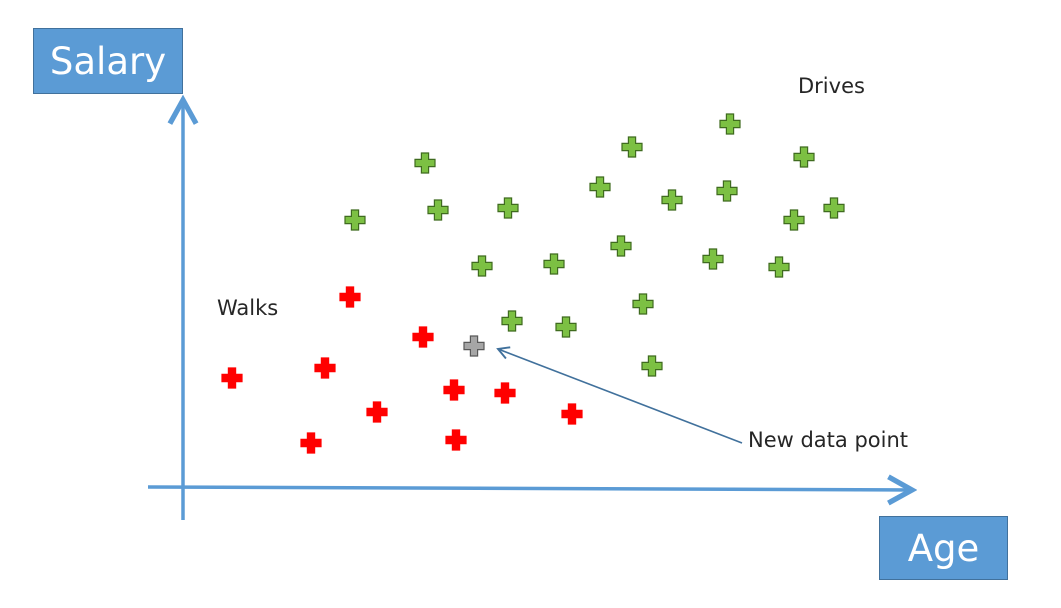  What do you see at coordinates (943, 548) in the screenshot?
I see `x-axis-label: Age` at bounding box center [943, 548].